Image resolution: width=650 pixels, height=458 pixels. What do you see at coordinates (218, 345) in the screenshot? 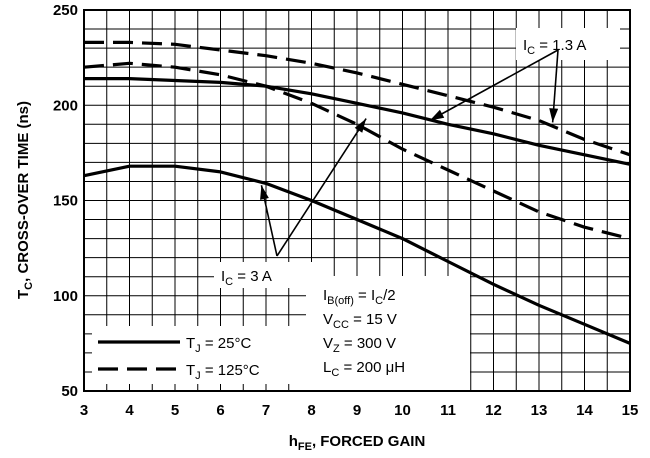
I see `legend-label: TJ = 25°C` at bounding box center [218, 345].